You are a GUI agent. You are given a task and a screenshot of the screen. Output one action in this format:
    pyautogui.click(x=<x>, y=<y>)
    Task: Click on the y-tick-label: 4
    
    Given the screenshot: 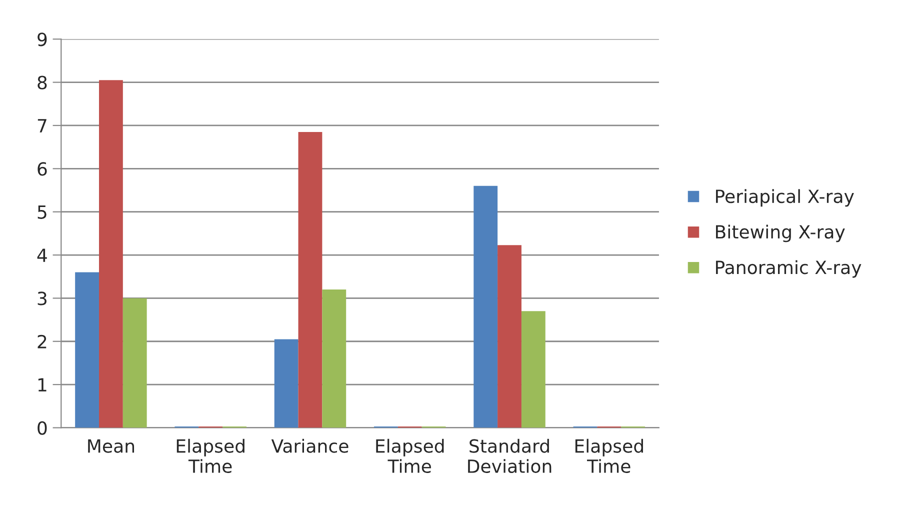 What is the action you would take?
    pyautogui.click(x=42, y=255)
    